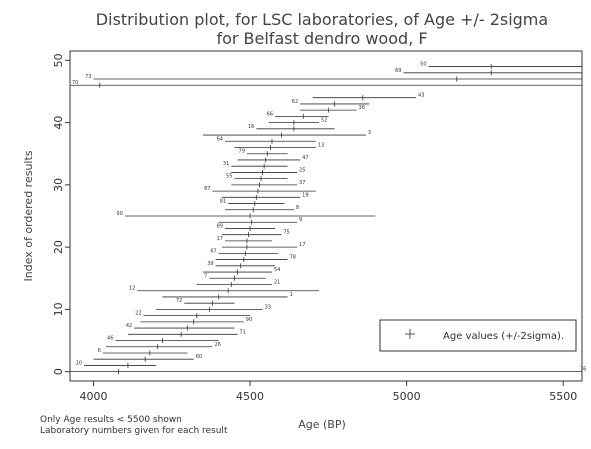  Describe the element at coordinates (328, 392) in the screenshot. I see `x-axis: 4000 4500 5000 5500` at that location.